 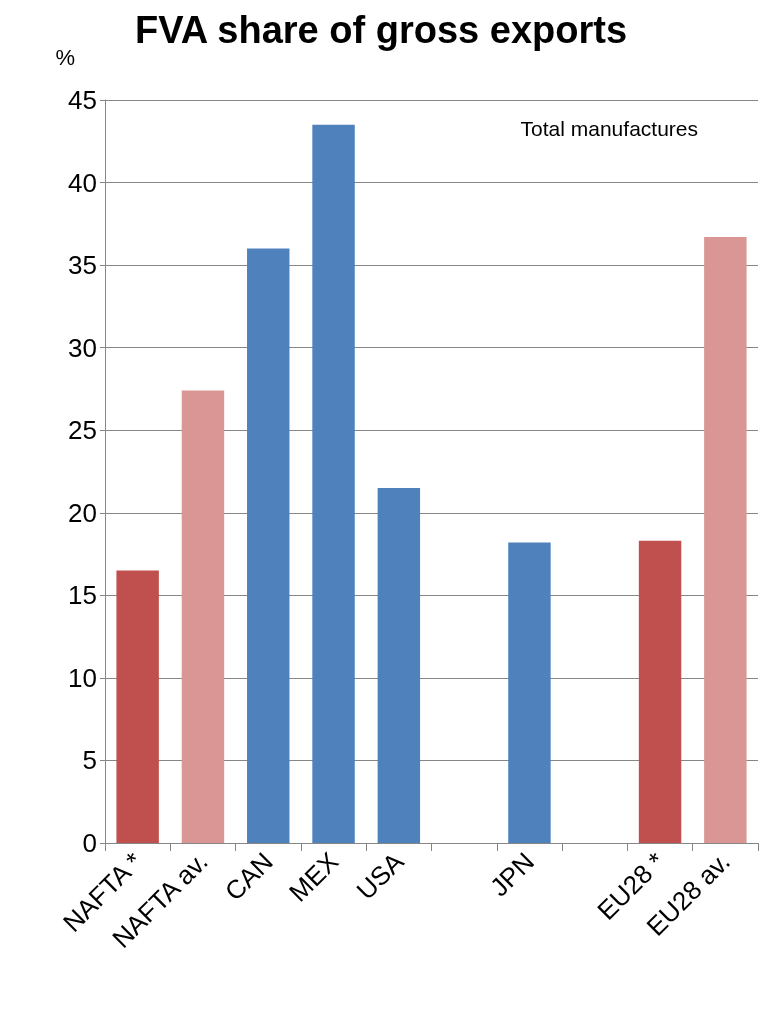 I want to click on x-tick-label: JPN, so click(x=512, y=874).